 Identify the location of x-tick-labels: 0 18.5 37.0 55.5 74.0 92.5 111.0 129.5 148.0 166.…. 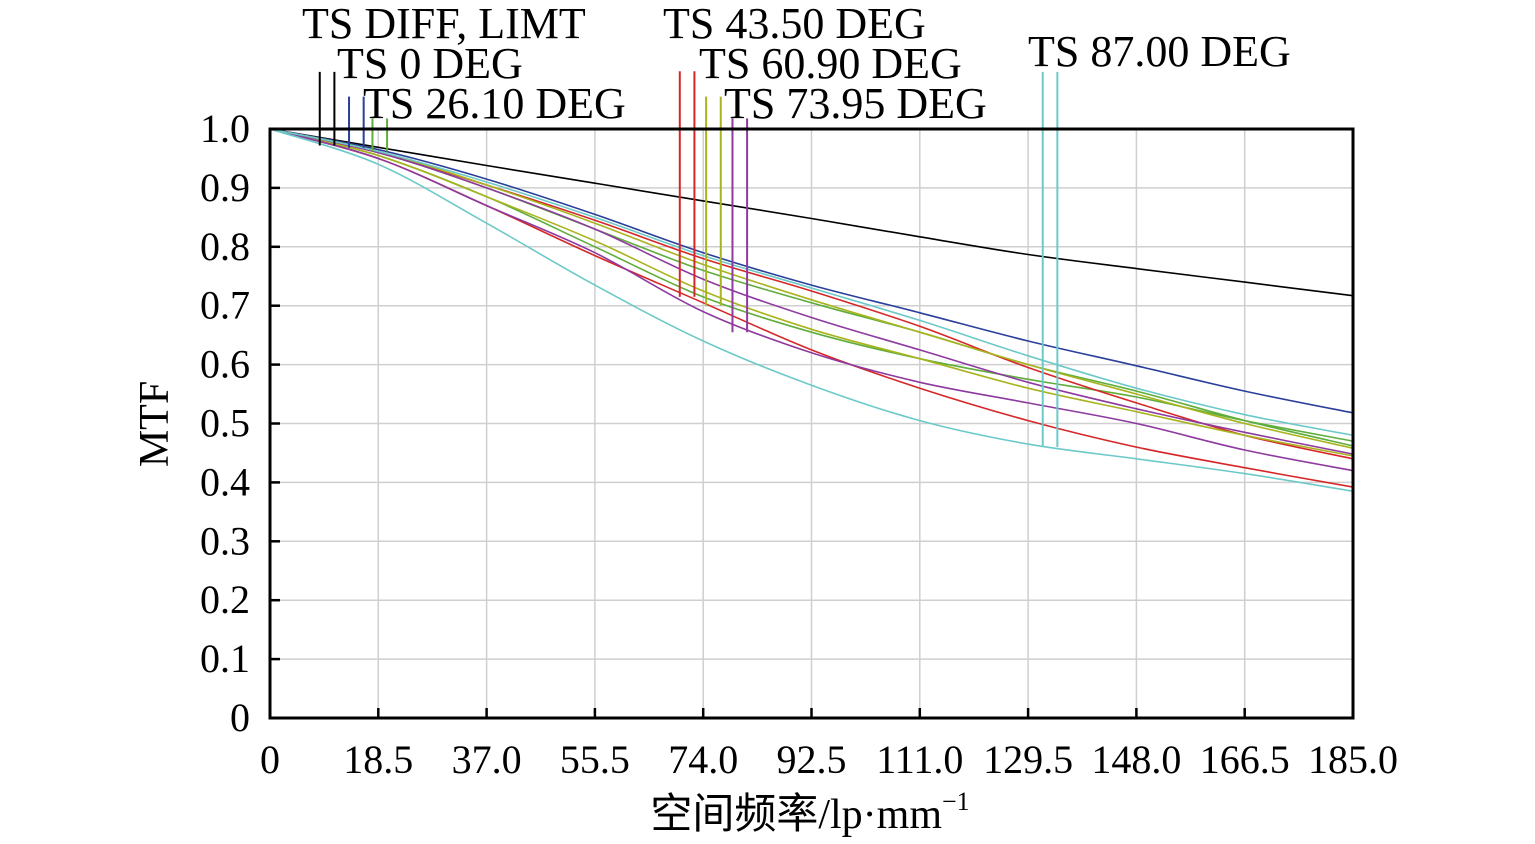
(829, 759).